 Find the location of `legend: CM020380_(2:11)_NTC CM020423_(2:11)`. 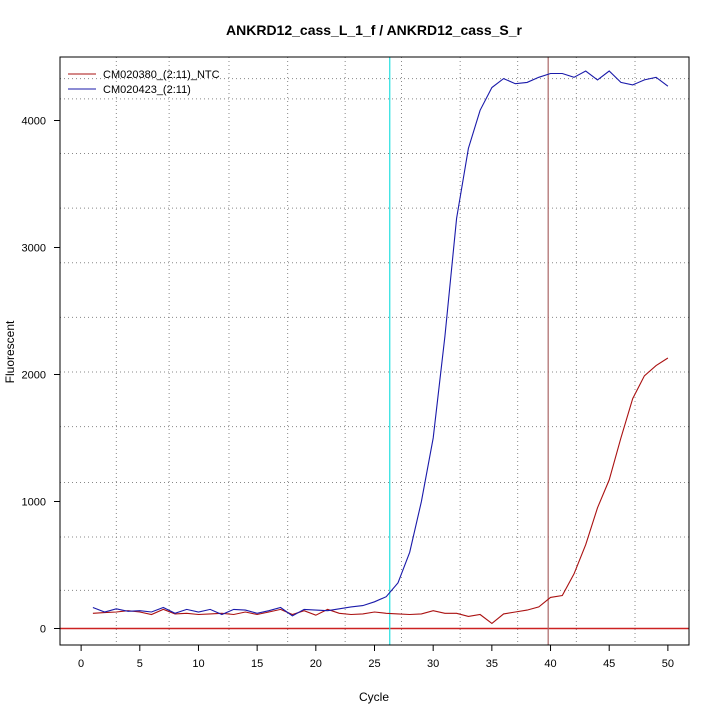

legend: CM020380_(2:11)_NTC CM020423_(2:11) is located at coordinates (144, 82).